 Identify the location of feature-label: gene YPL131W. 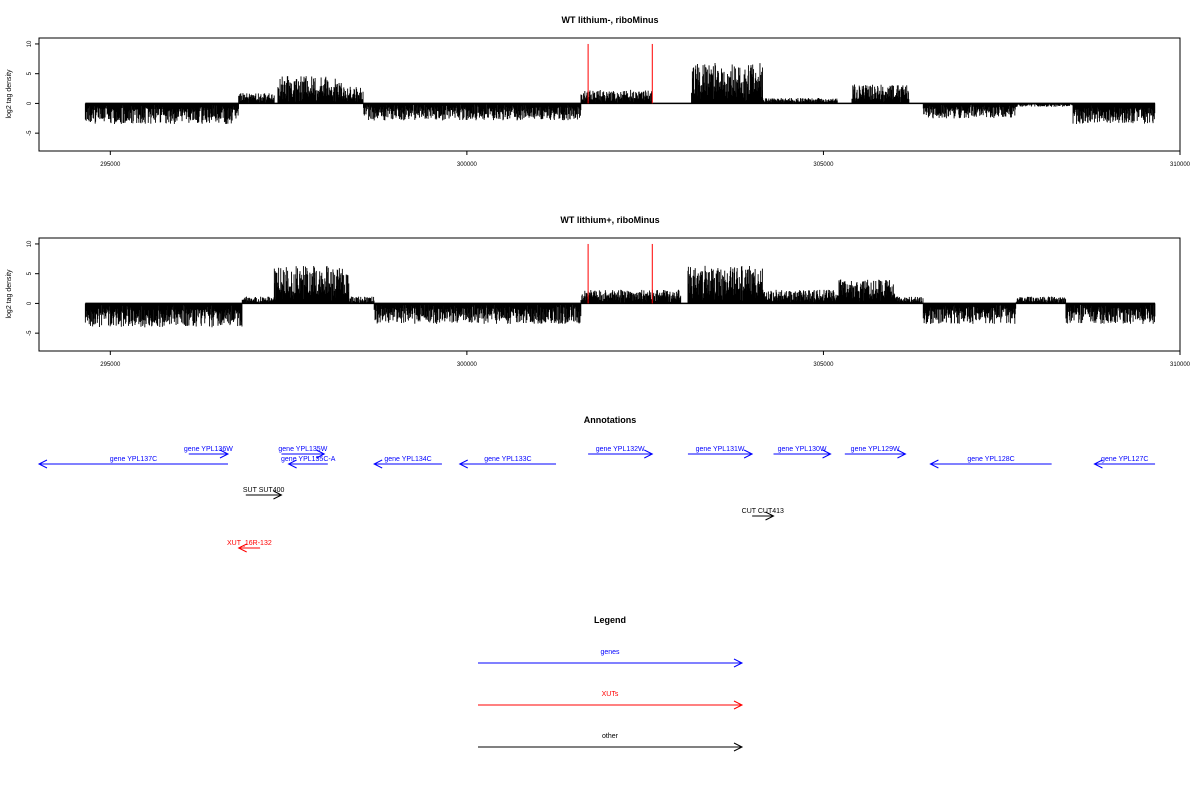
(720, 449).